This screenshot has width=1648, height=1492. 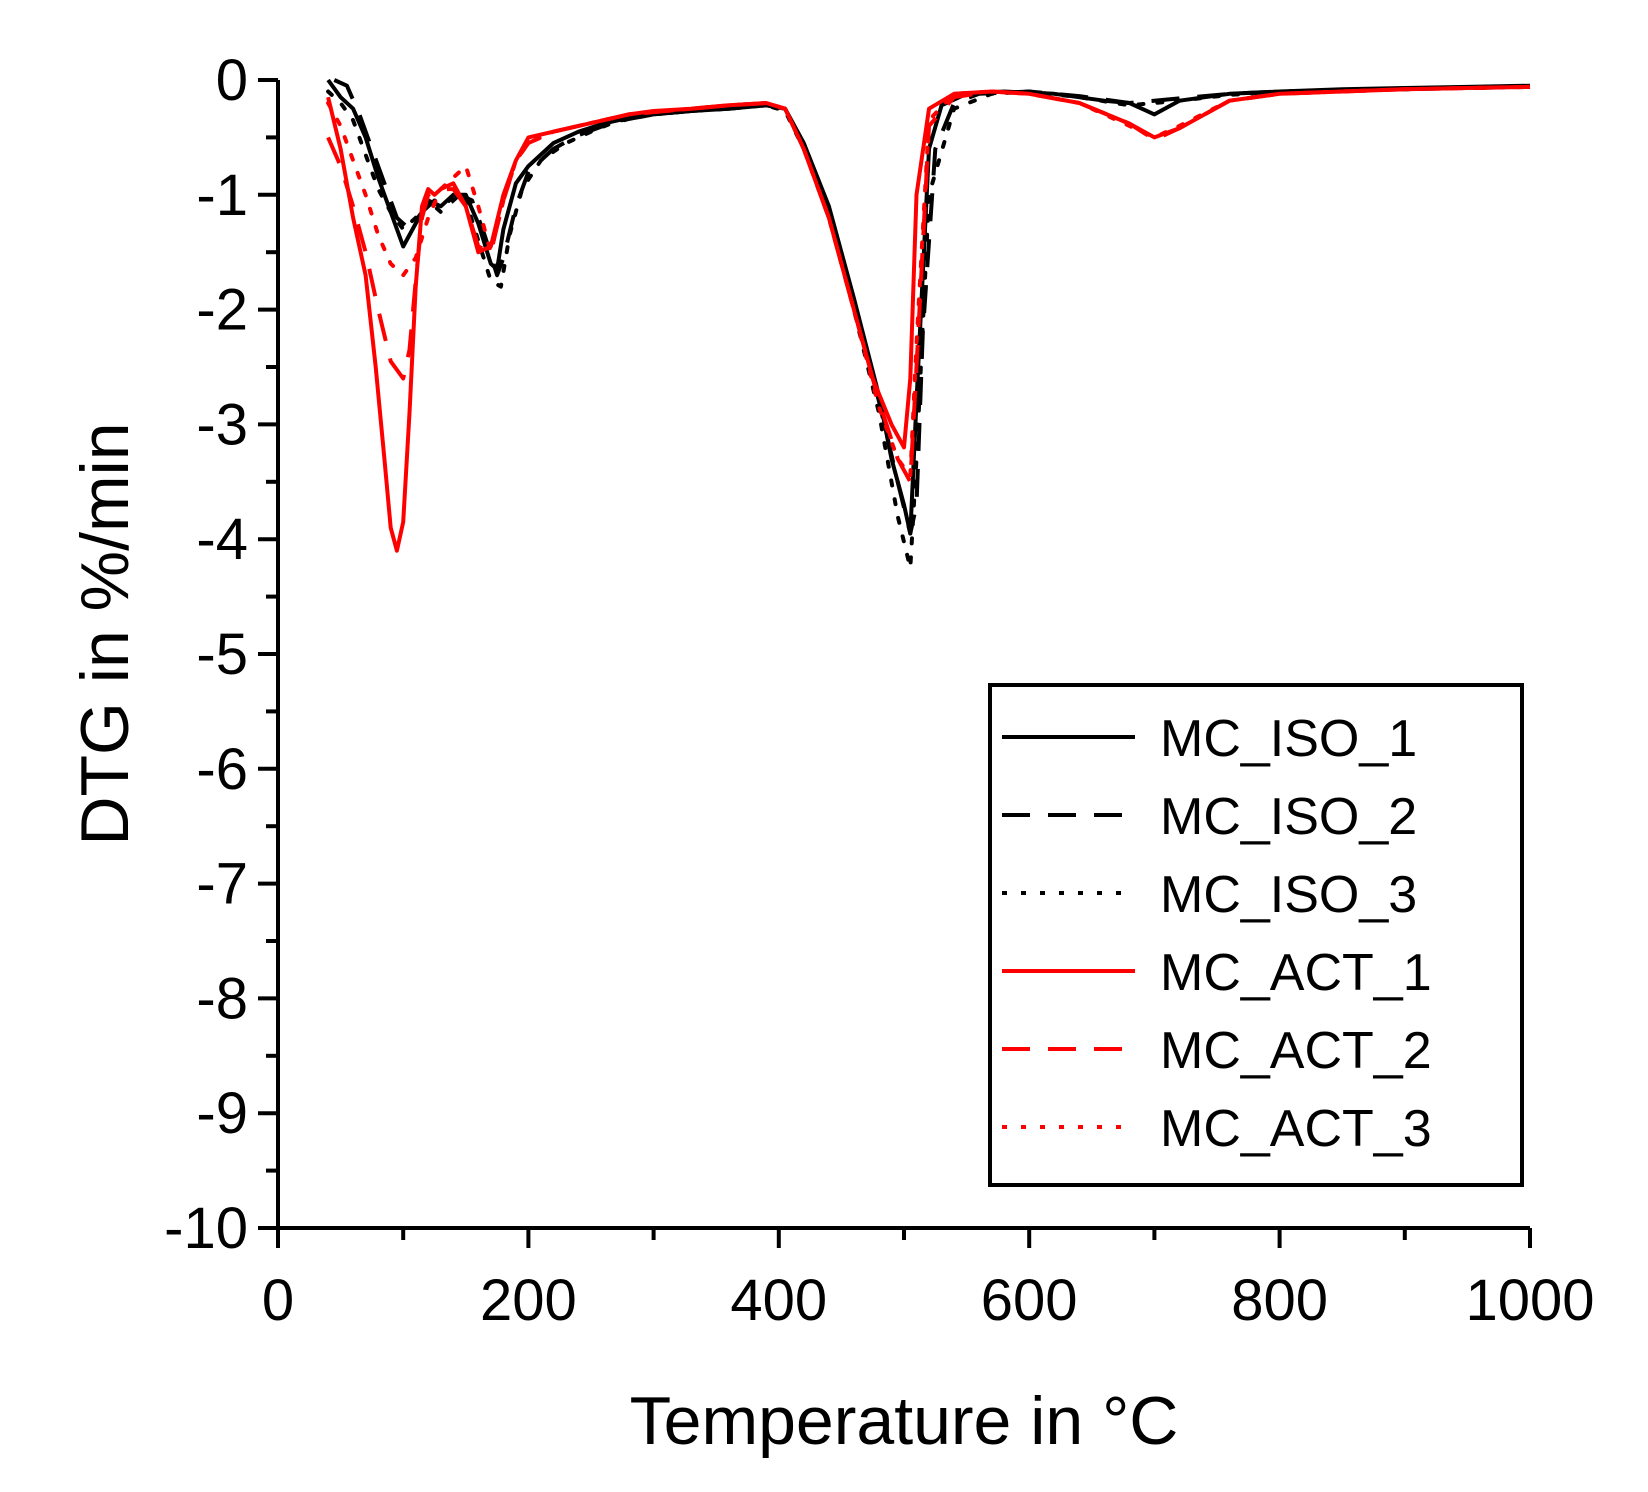 What do you see at coordinates (1029, 1300) in the screenshot?
I see `x-tick-label: 600` at bounding box center [1029, 1300].